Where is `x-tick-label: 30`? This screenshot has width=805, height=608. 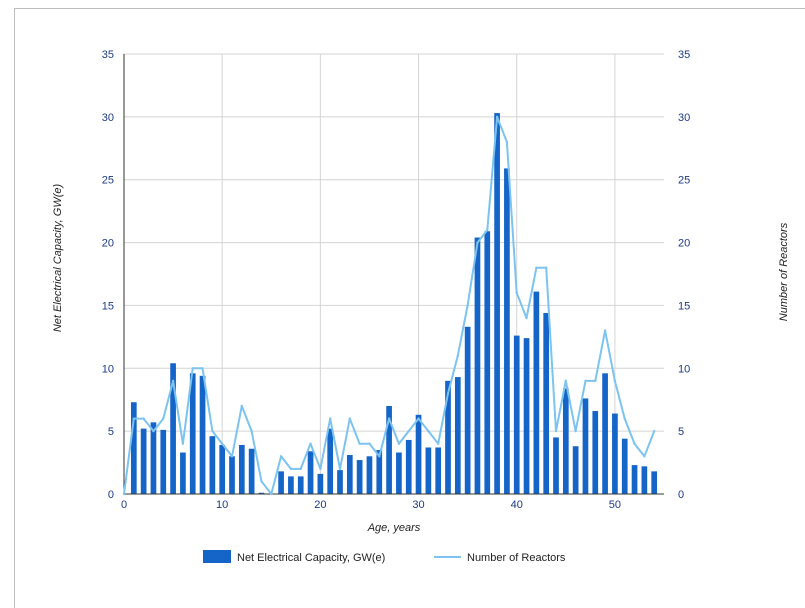
x-tick-label: 30 is located at coordinates (418, 505).